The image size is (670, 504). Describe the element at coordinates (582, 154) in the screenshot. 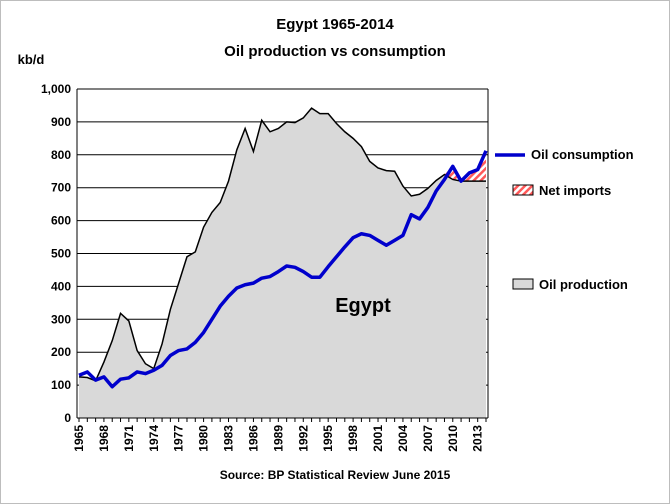

I see `legend-label-oil-consumption: Oil consumption` at that location.